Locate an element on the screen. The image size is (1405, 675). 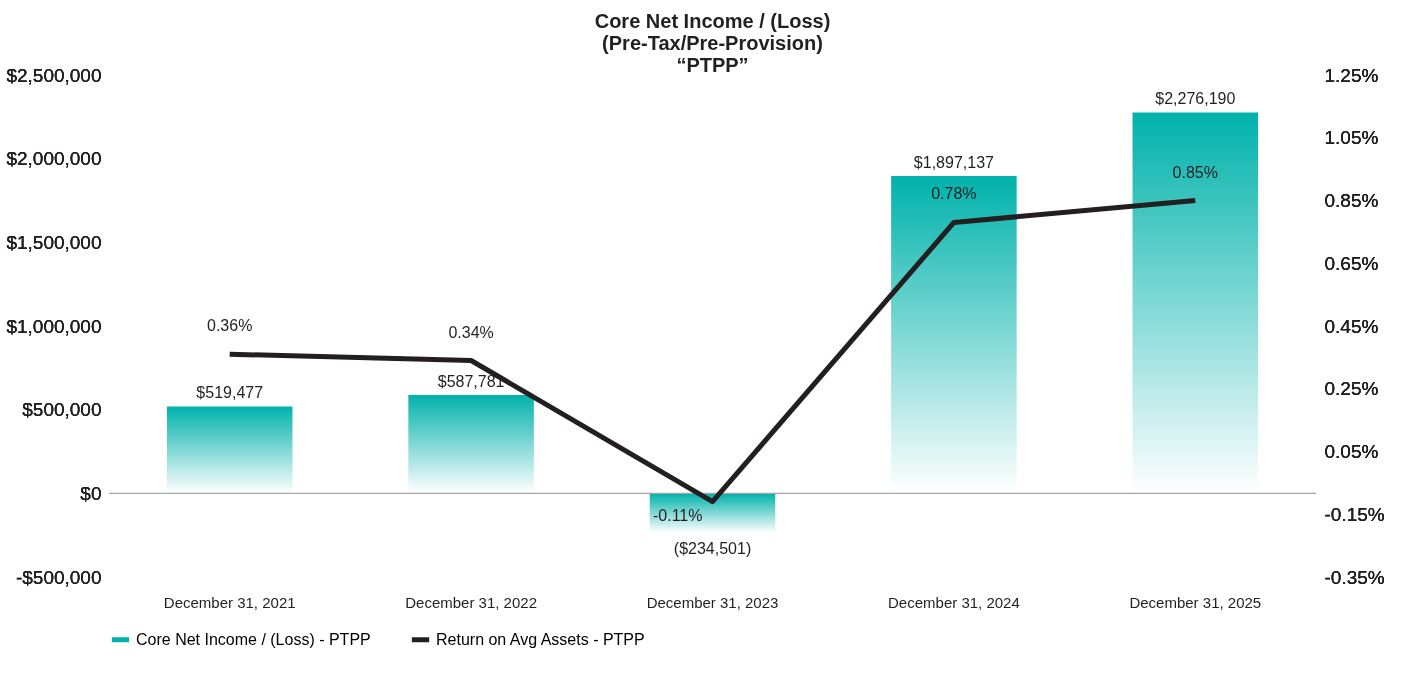
y2-tick-label: 0.45% is located at coordinates (1351, 326).